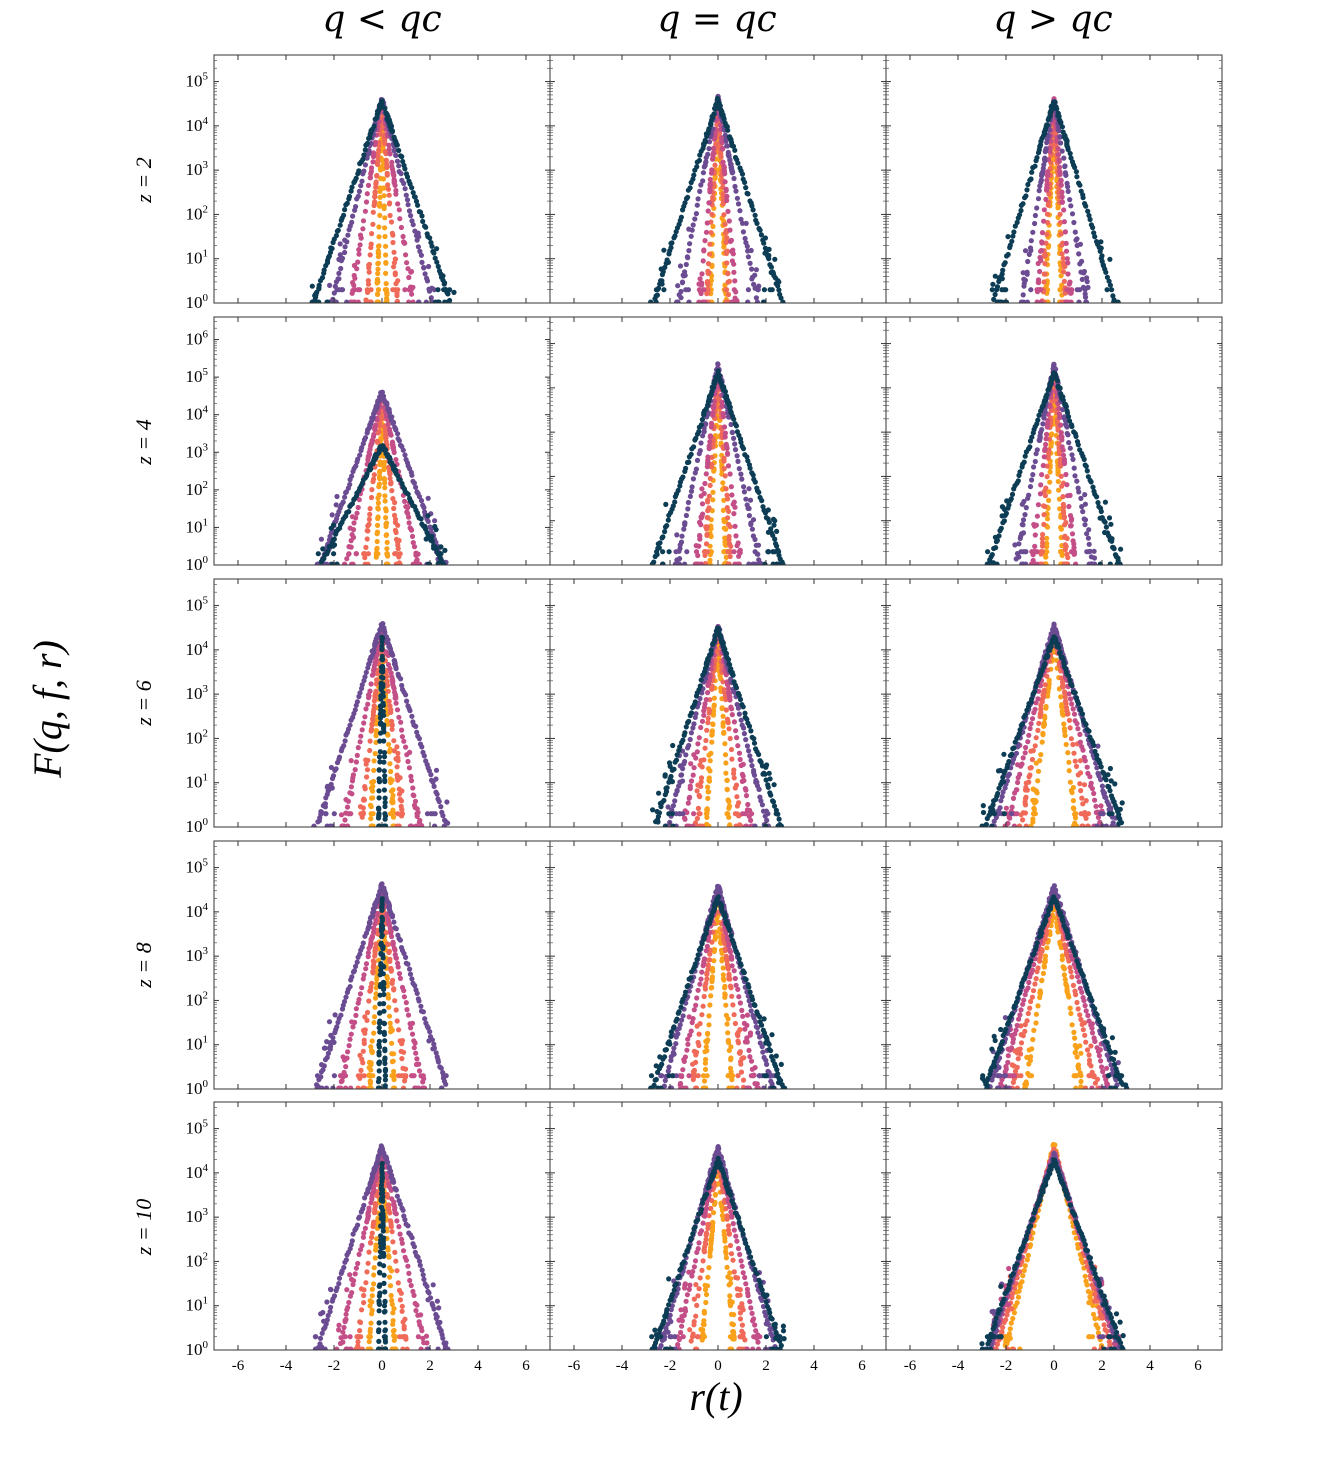  I want to click on y-tick-label: 10⁵, so click(197, 81).